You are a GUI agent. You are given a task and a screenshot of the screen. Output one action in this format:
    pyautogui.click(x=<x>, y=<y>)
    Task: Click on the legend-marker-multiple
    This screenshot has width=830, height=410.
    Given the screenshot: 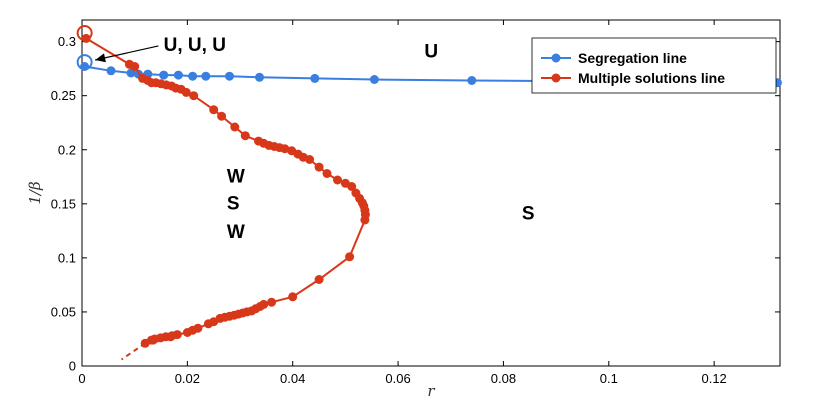 What is the action you would take?
    pyautogui.click(x=556, y=78)
    